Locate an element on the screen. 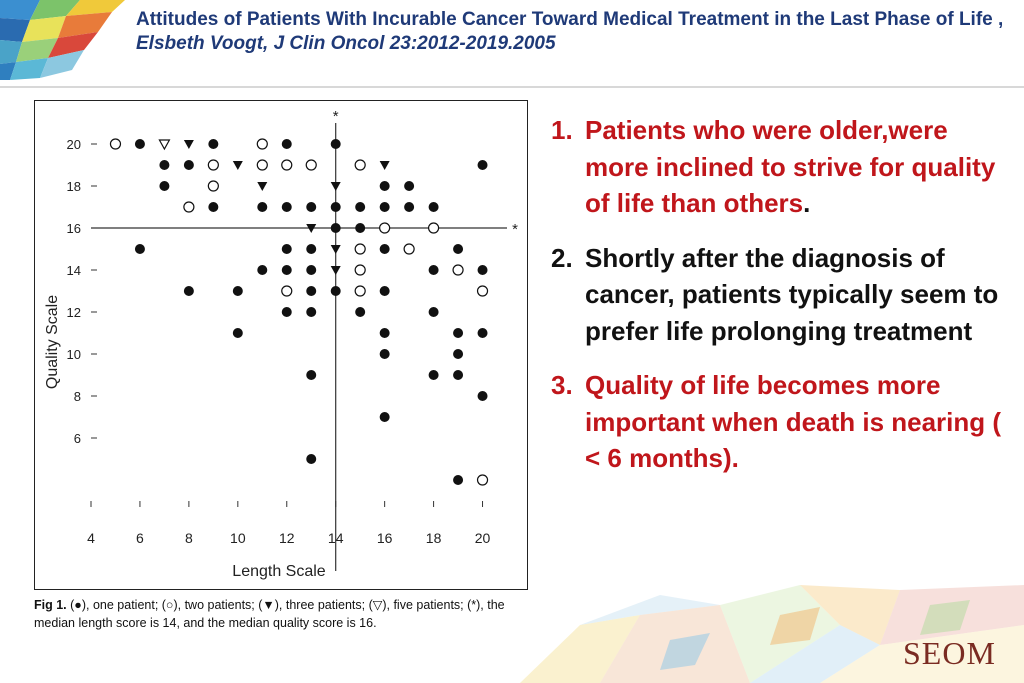  header-divider is located at coordinates (512, 87).